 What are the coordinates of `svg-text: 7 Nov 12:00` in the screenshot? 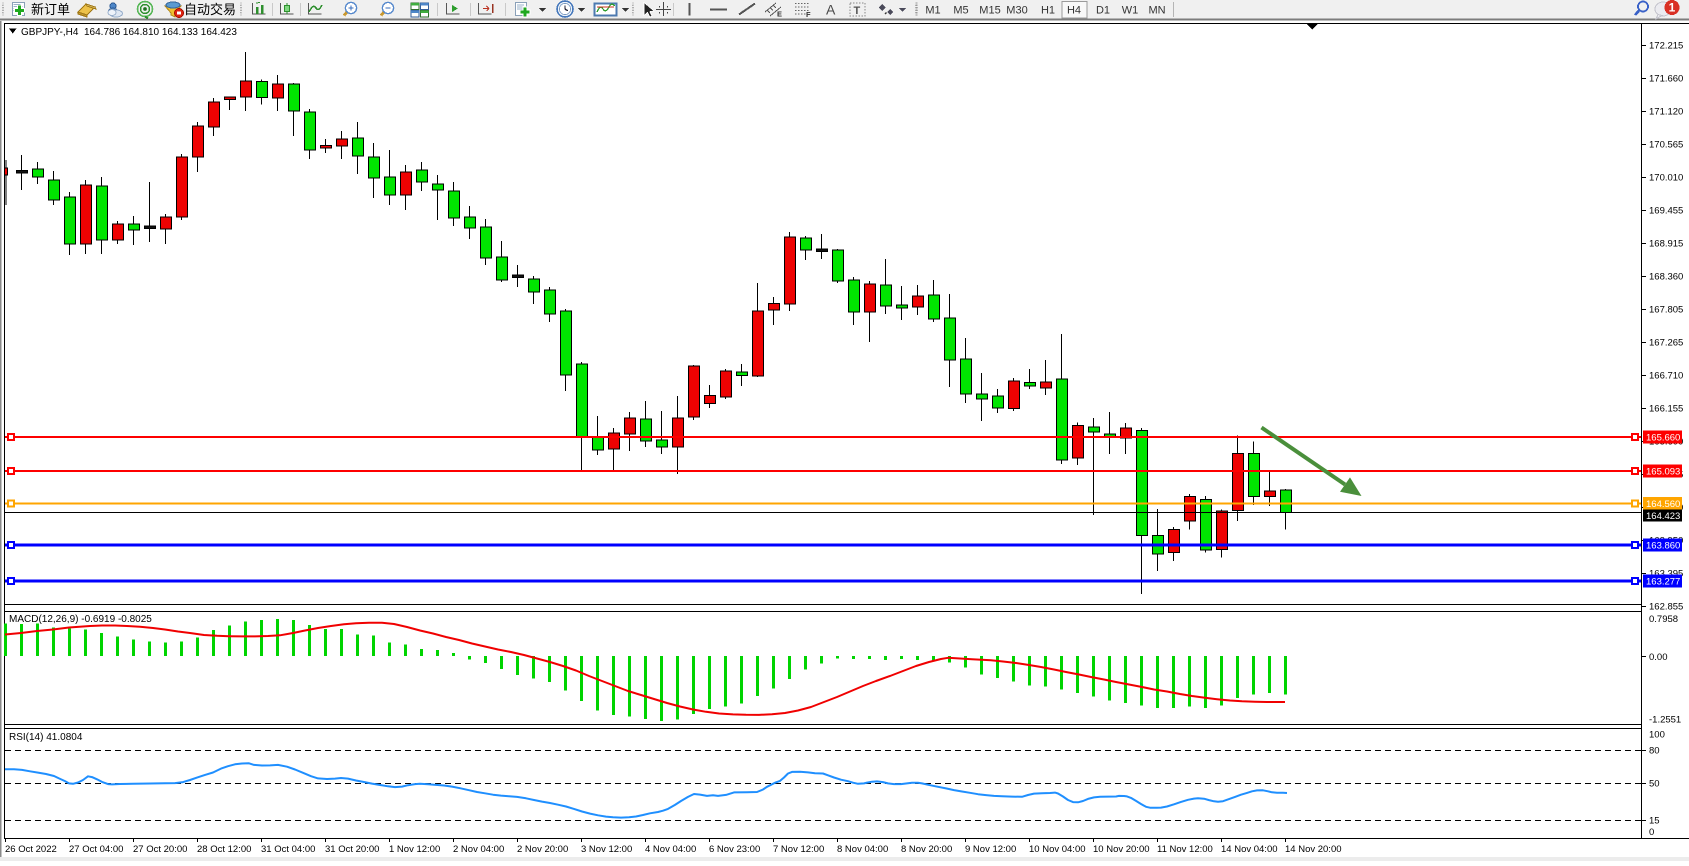 It's located at (798, 849).